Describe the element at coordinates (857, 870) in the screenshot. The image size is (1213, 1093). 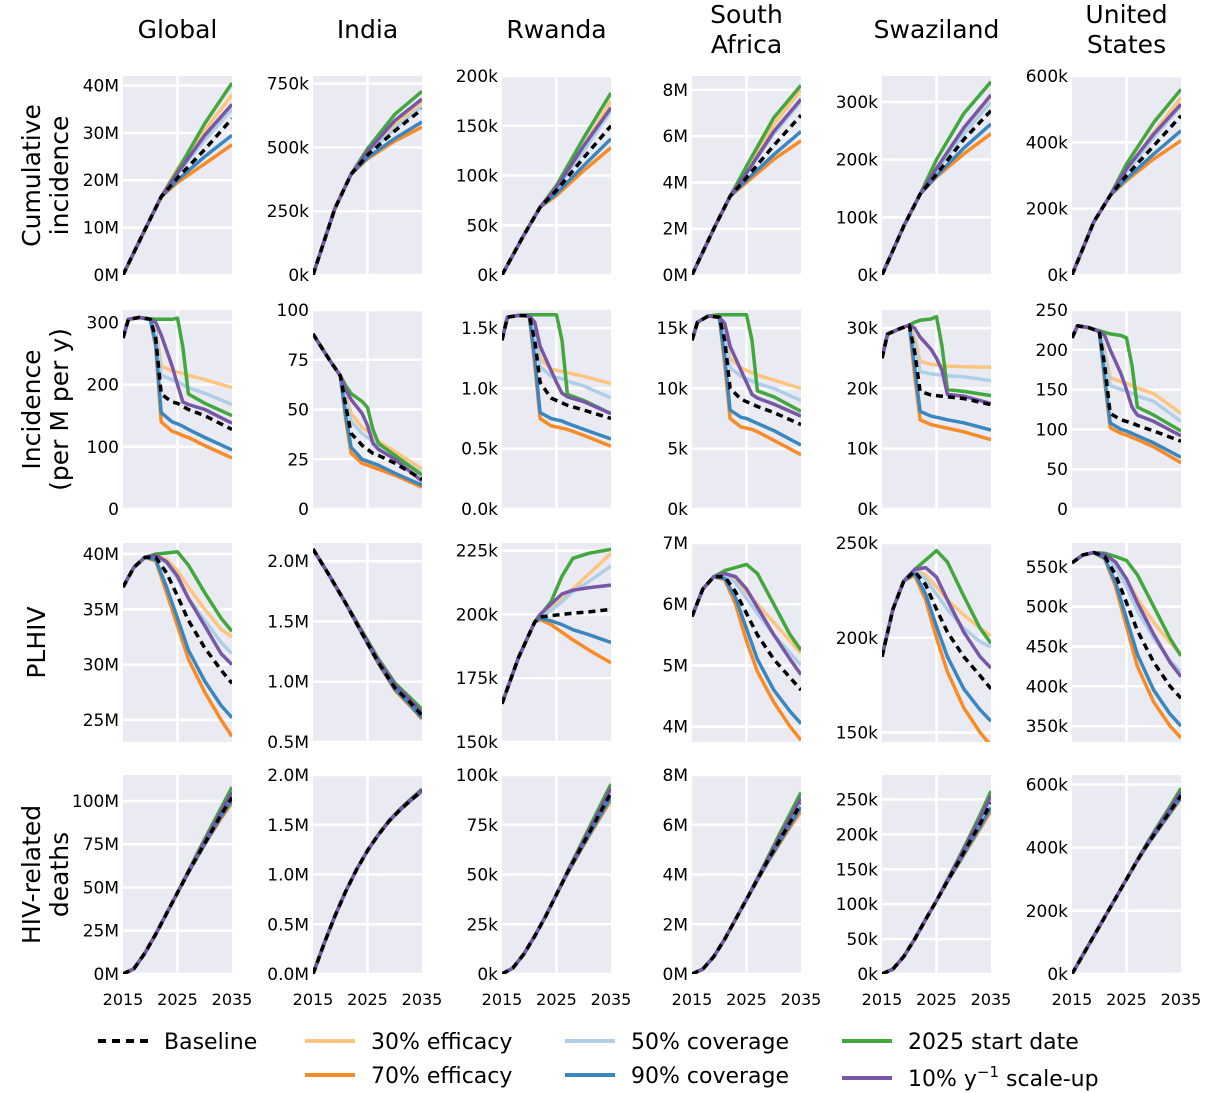
I see `y-tick-label: 150k` at that location.